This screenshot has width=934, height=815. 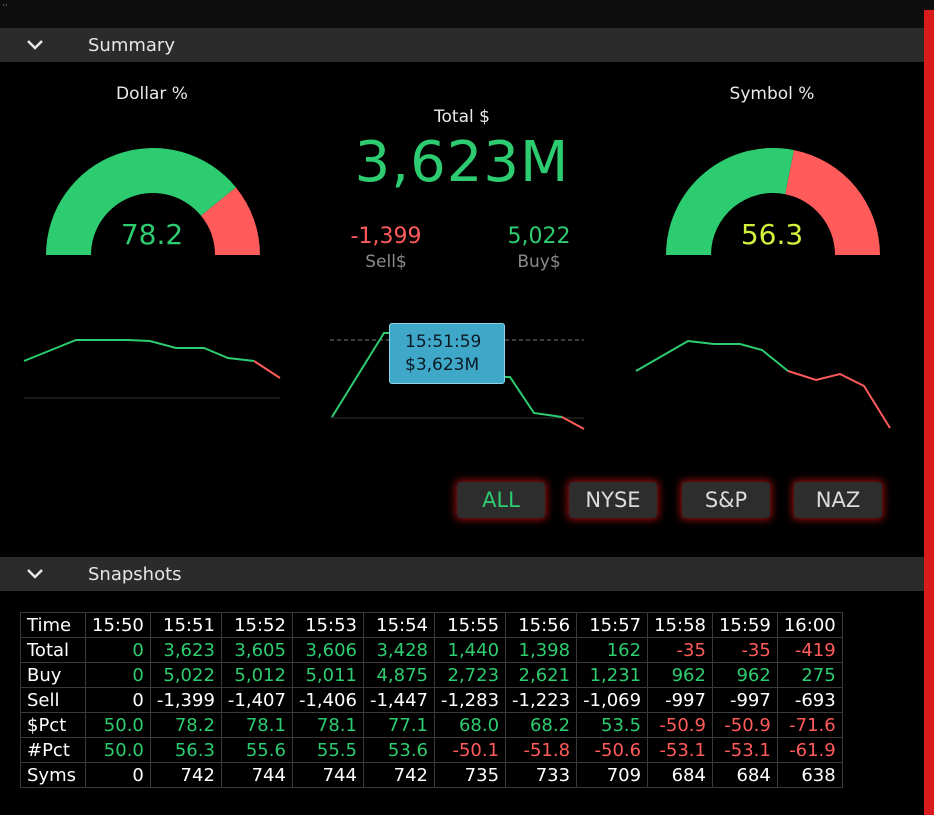 I want to click on table-cell: 638, so click(x=809, y=775).